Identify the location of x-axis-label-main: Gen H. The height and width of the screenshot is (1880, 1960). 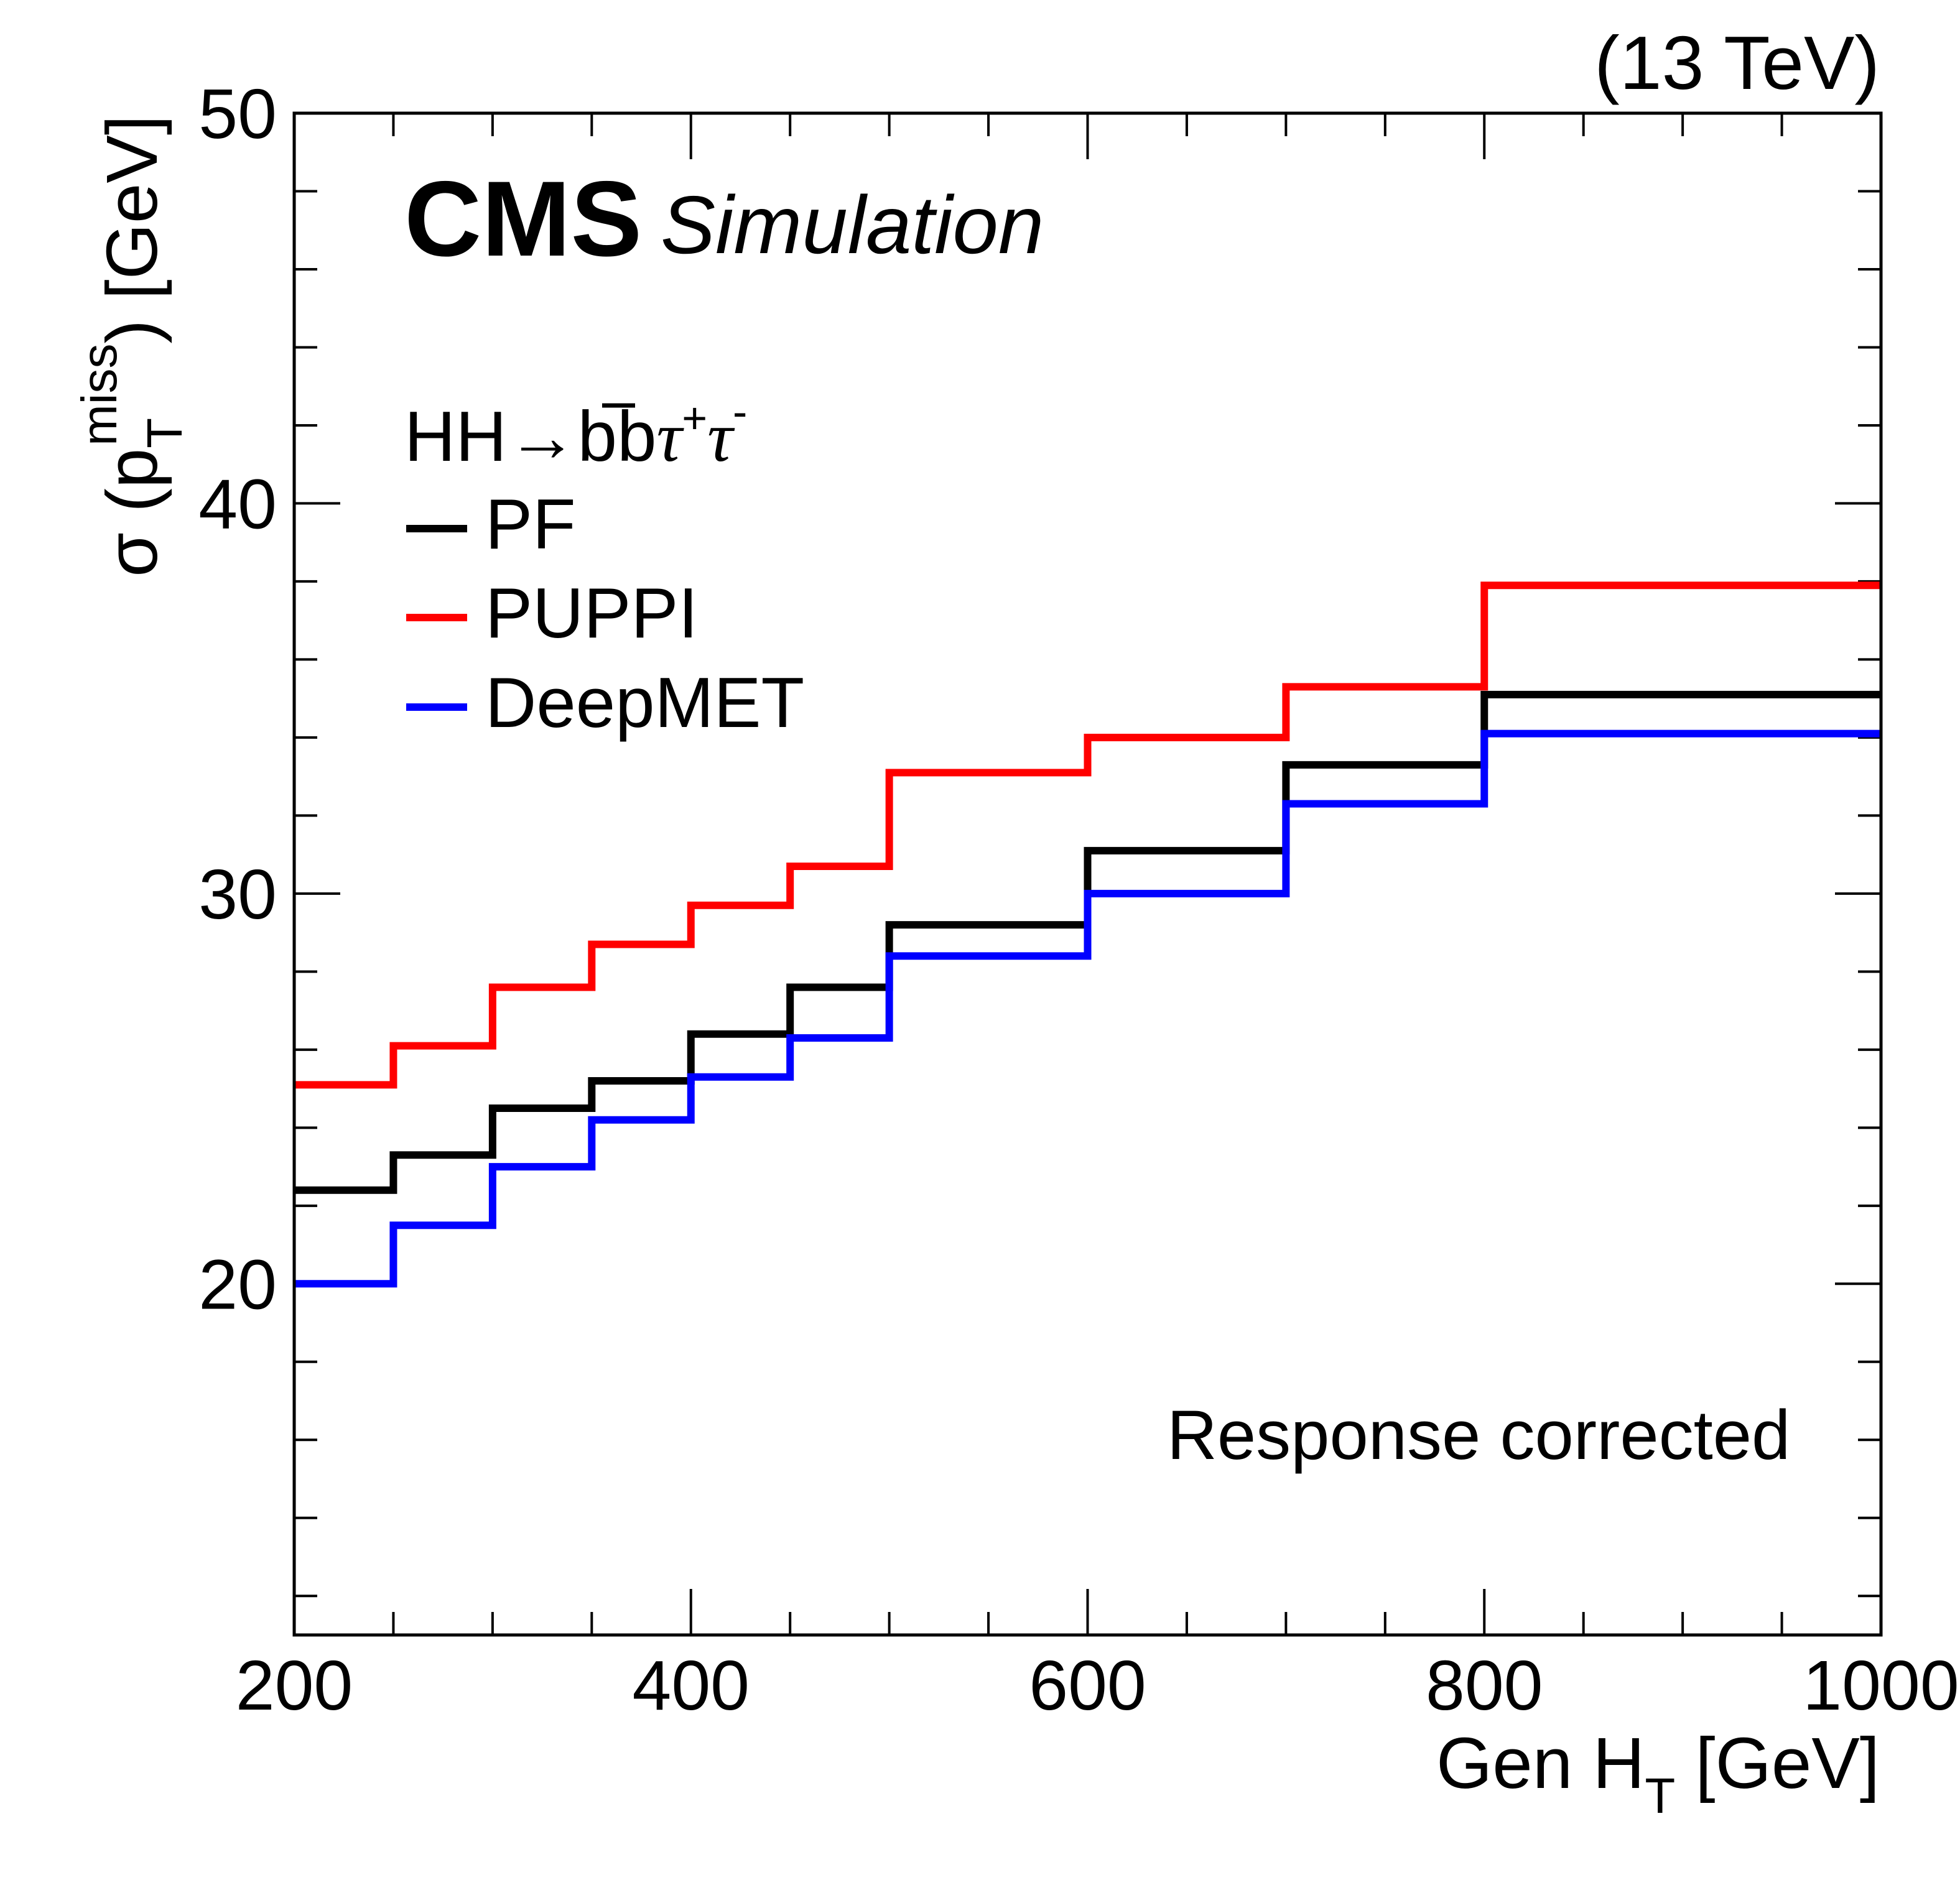
(1540, 1764).